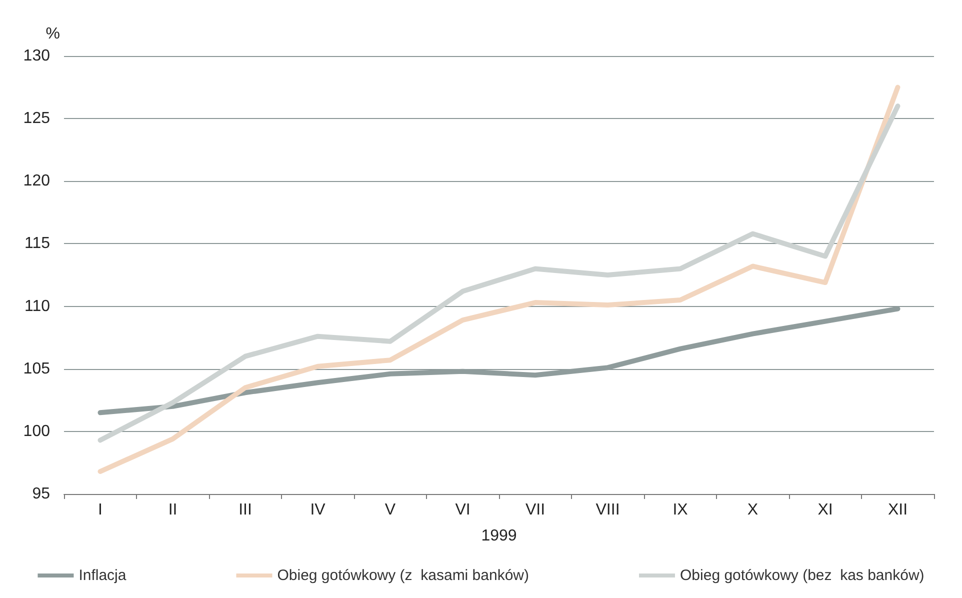 Image resolution: width=962 pixels, height=598 pixels. I want to click on y-tick-label: 125, so click(36, 119).